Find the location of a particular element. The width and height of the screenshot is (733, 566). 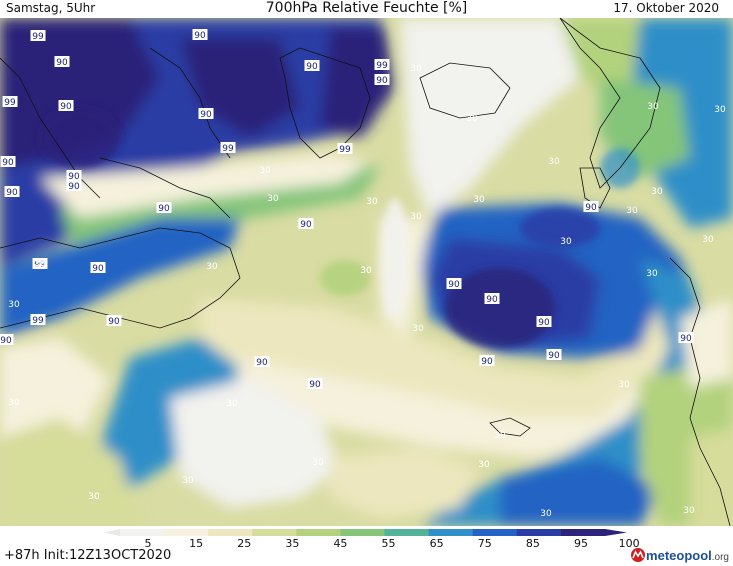

colorbar-upper-arrow is located at coordinates (616, 532).